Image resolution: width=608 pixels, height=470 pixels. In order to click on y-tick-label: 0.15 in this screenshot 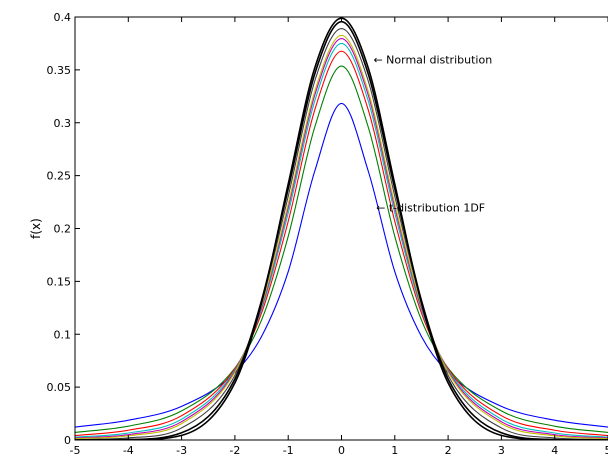, I will do `click(59, 281)`.